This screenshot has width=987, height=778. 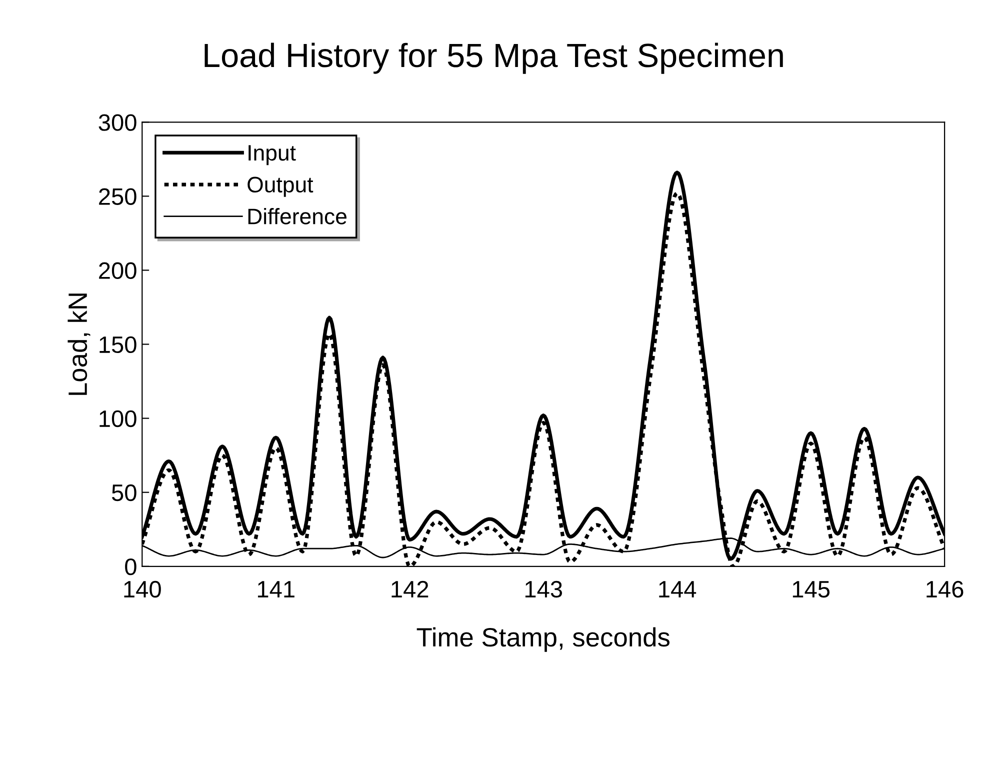 I want to click on y-tick-label: 100, so click(x=118, y=419).